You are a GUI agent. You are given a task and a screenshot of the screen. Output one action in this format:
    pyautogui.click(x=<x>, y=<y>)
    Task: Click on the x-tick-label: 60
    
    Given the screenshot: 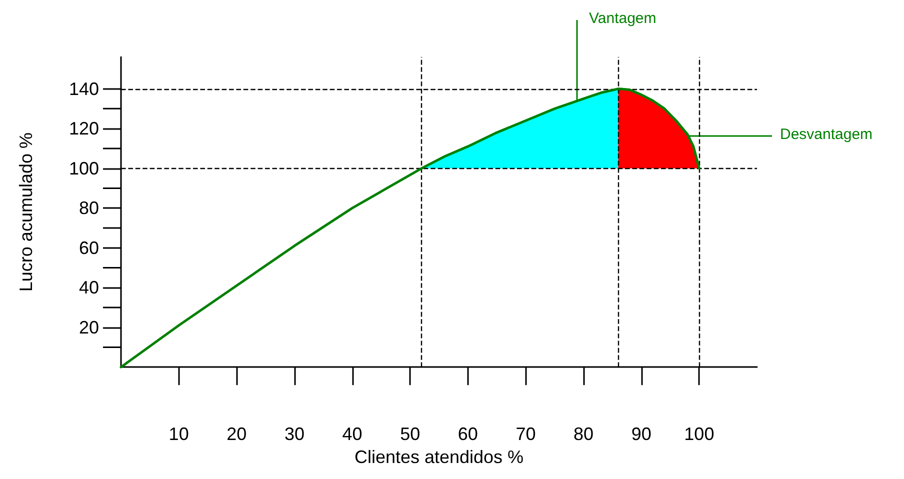 What is the action you would take?
    pyautogui.click(x=468, y=434)
    